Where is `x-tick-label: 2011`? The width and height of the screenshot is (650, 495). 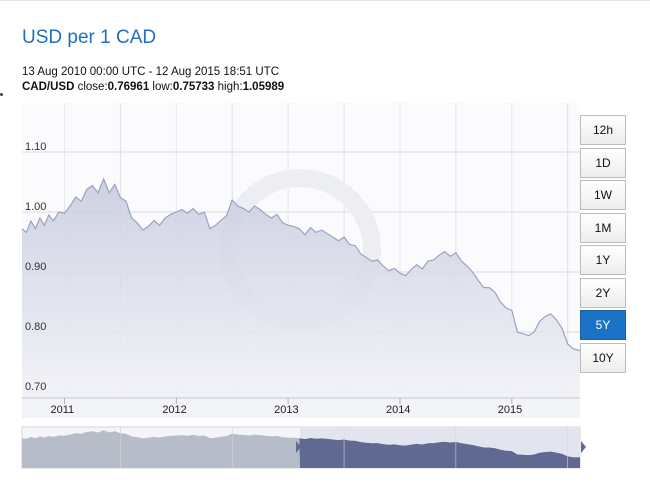
x-tick-label: 2011 is located at coordinates (62, 410).